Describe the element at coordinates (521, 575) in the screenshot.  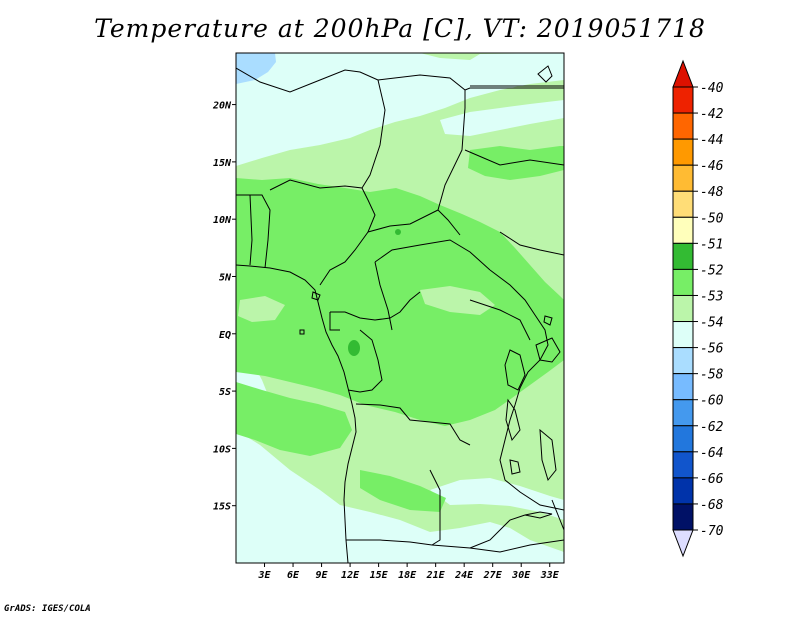
I see `lon-tick-label: 30E` at that location.